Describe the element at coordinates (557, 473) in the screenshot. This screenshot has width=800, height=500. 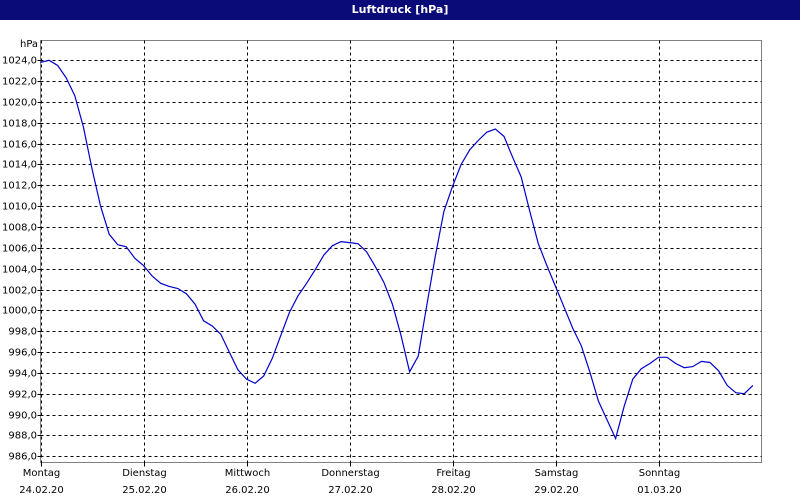
I see `x-tick-label: Samstag` at that location.